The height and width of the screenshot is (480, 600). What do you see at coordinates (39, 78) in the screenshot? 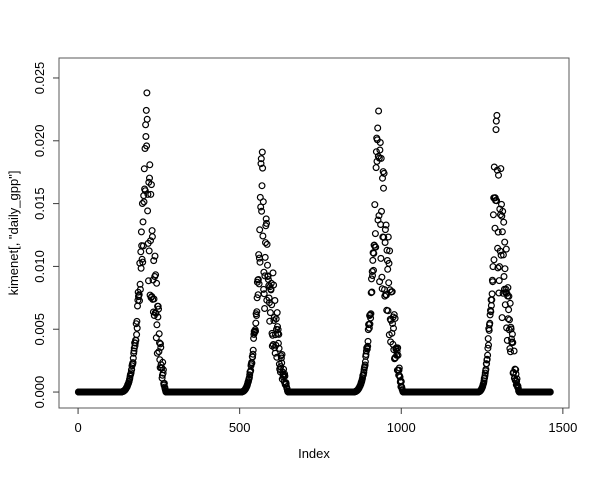
I see `y-tick-label: 0.025` at bounding box center [39, 78].